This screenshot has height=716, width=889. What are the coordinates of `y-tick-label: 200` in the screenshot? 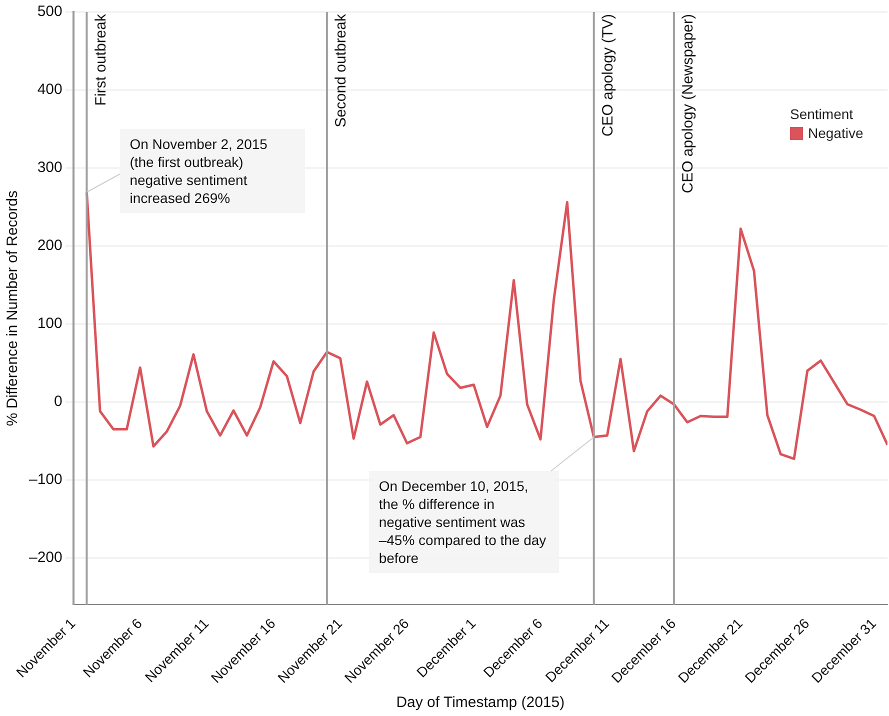 It's located at (49, 245).